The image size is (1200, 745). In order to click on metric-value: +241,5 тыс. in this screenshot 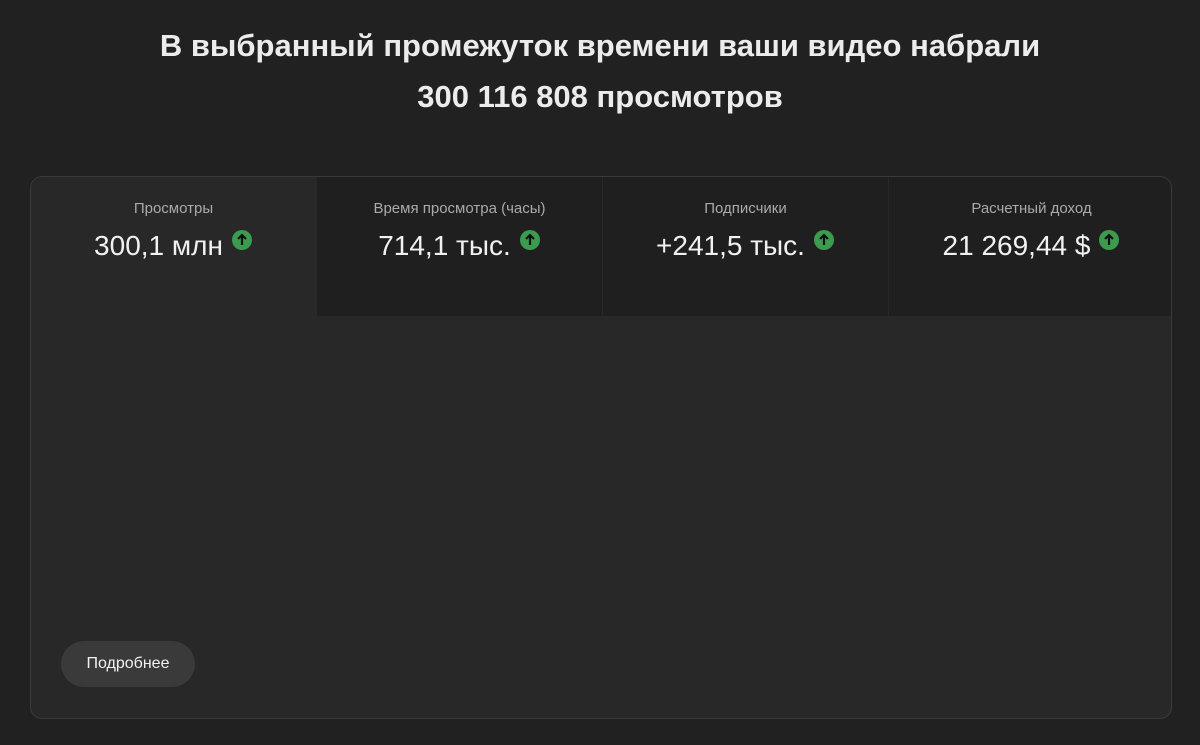, I will do `click(730, 245)`.